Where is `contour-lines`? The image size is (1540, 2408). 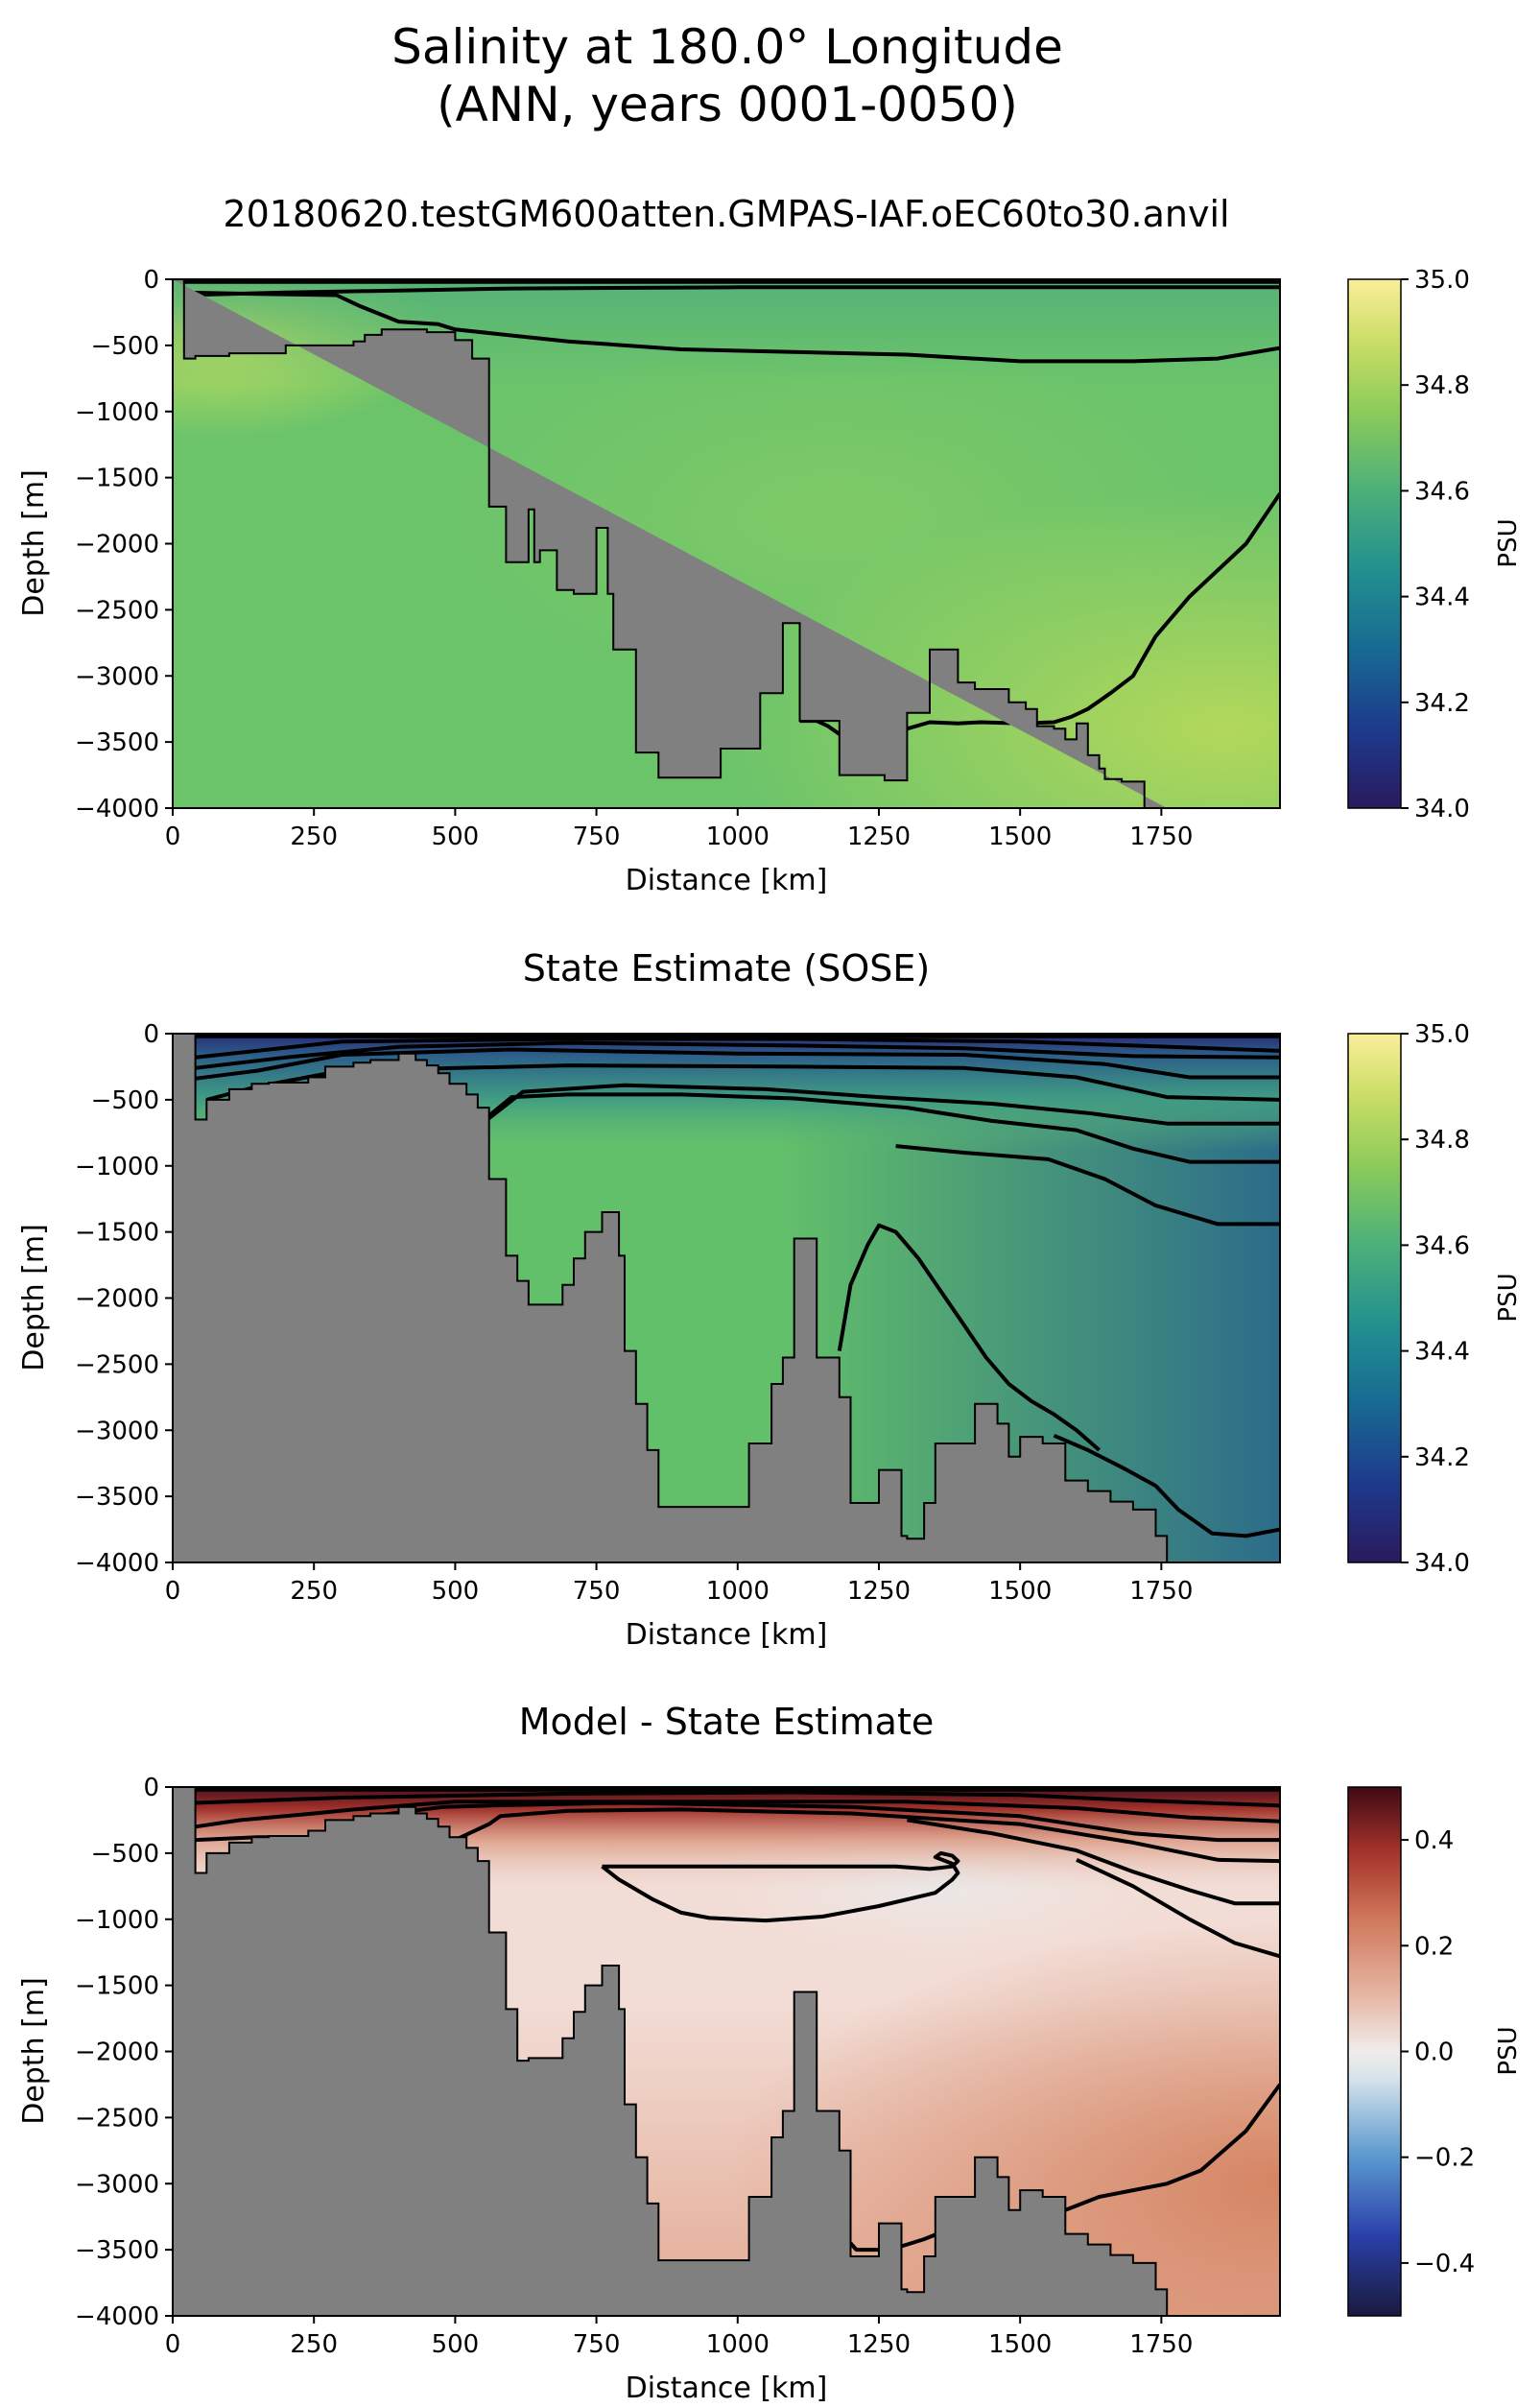
contour-lines is located at coordinates (737, 1286).